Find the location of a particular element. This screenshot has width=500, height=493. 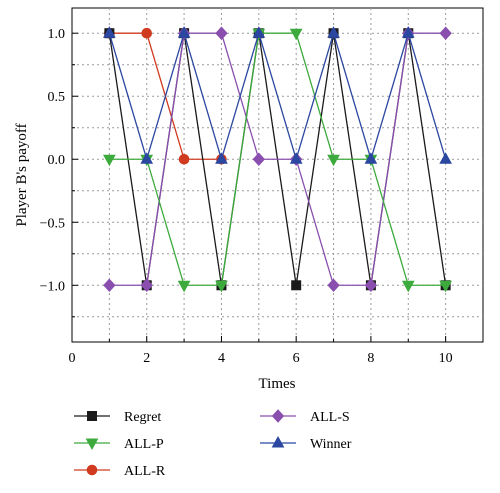

x-tick-label: 0 is located at coordinates (72, 358).